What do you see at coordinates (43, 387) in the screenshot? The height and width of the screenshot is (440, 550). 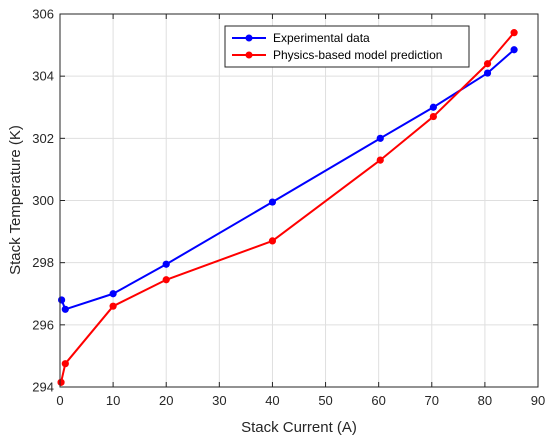 I see `y-tick-label: 294` at bounding box center [43, 387].